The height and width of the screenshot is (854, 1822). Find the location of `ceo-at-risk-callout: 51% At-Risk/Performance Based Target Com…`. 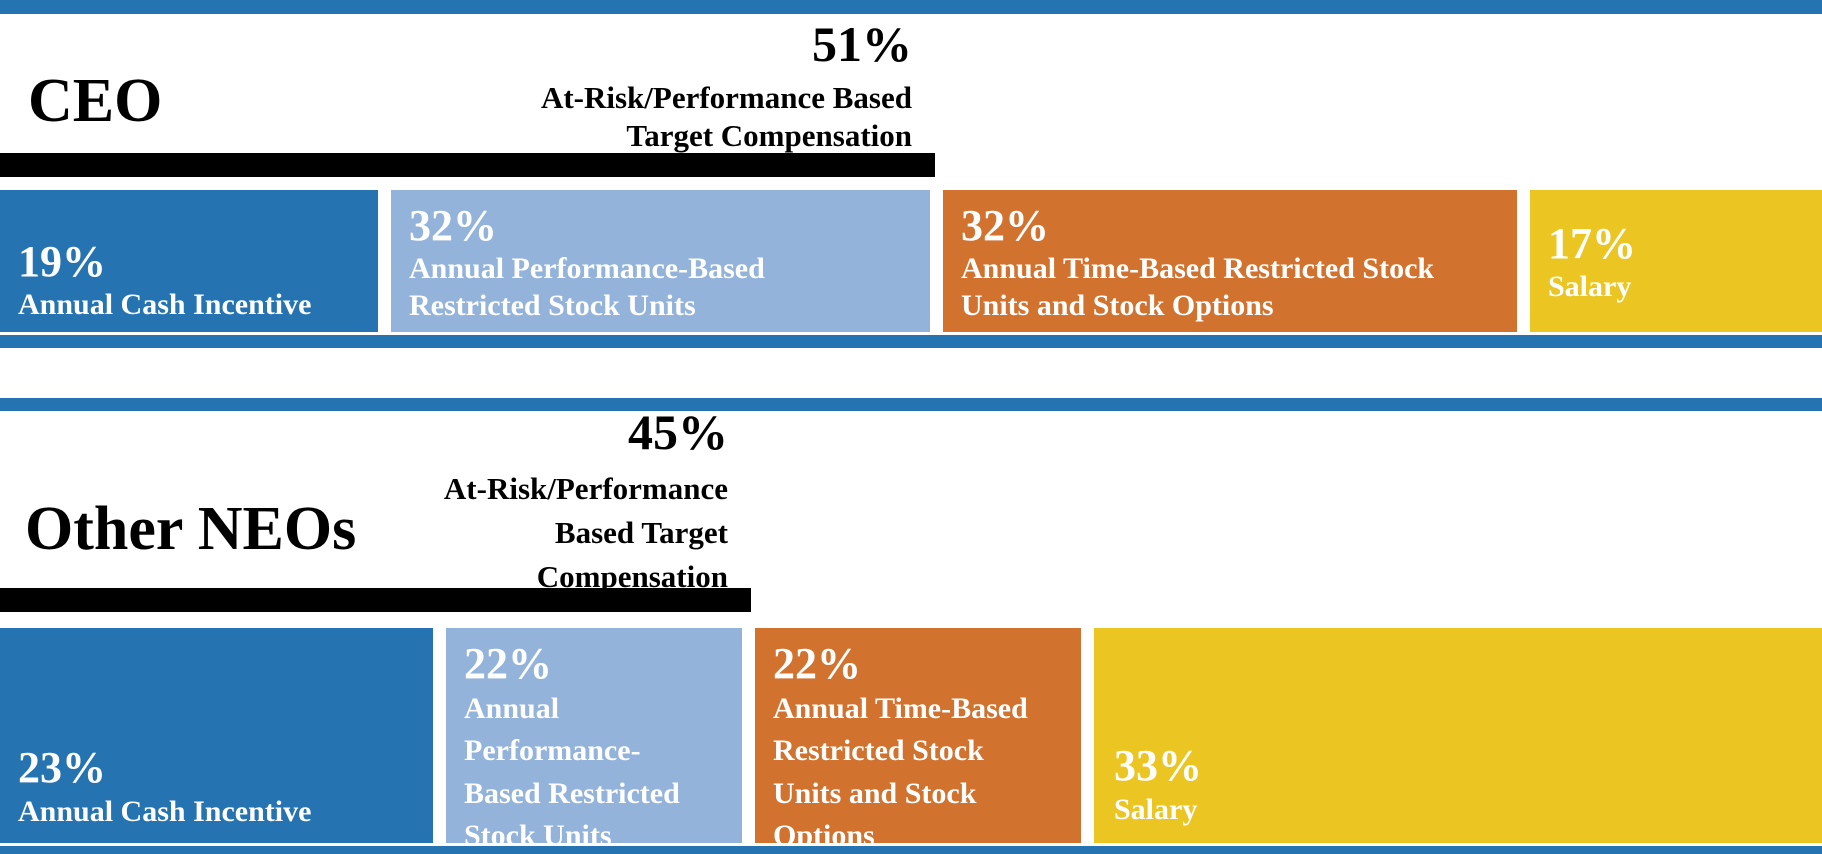

ceo-at-risk-callout: 51% At-Risk/Performance Based Target Com… is located at coordinates (726, 86).